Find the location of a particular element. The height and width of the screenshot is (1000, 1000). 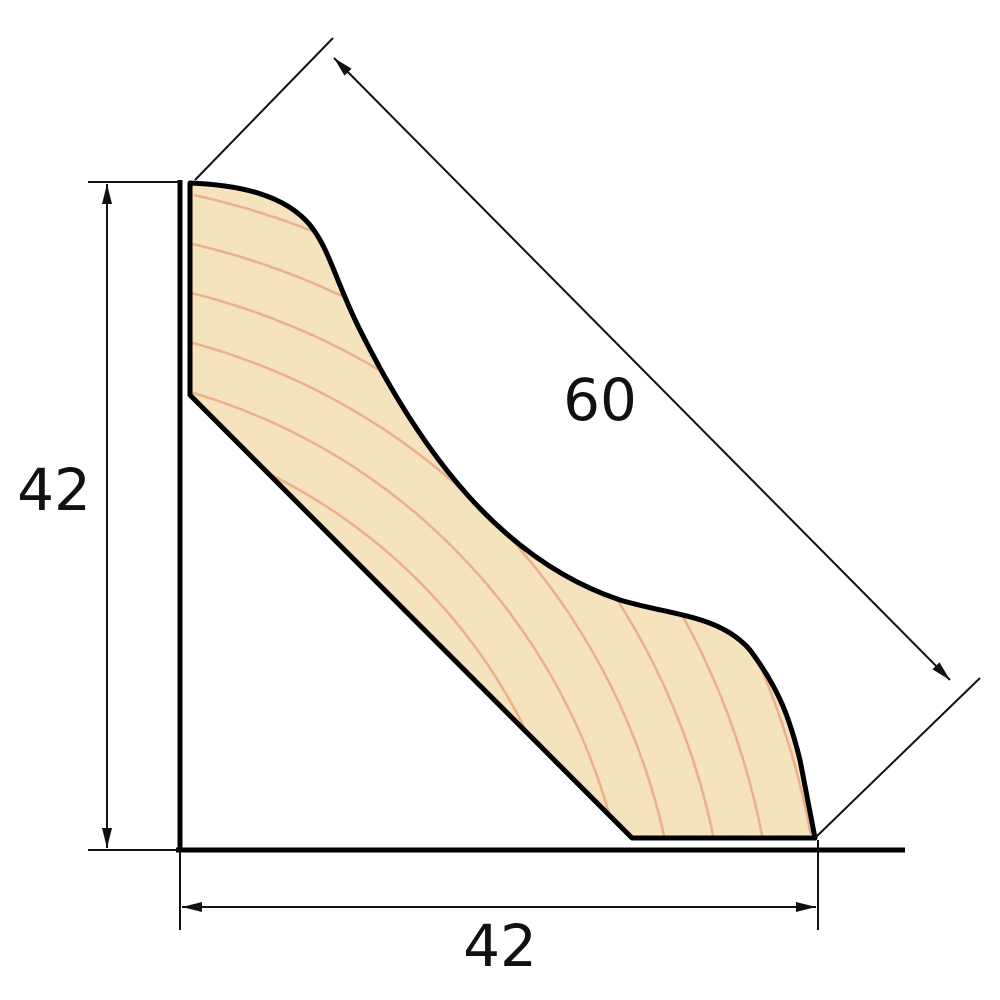

width-dimension is located at coordinates (499, 885).